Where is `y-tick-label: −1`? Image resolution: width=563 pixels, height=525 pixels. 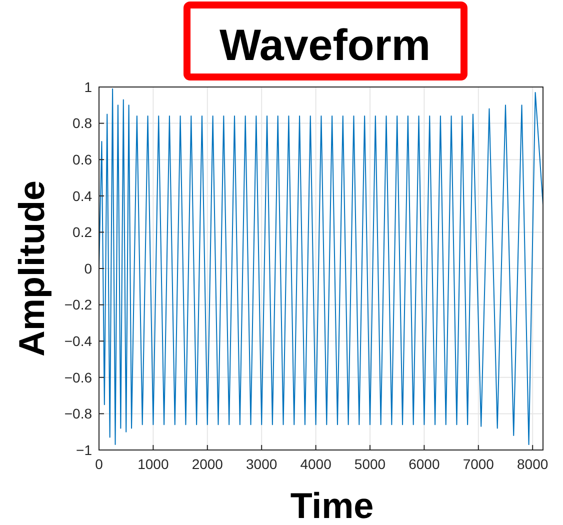 y-tick-label: −1 is located at coordinates (84, 450).